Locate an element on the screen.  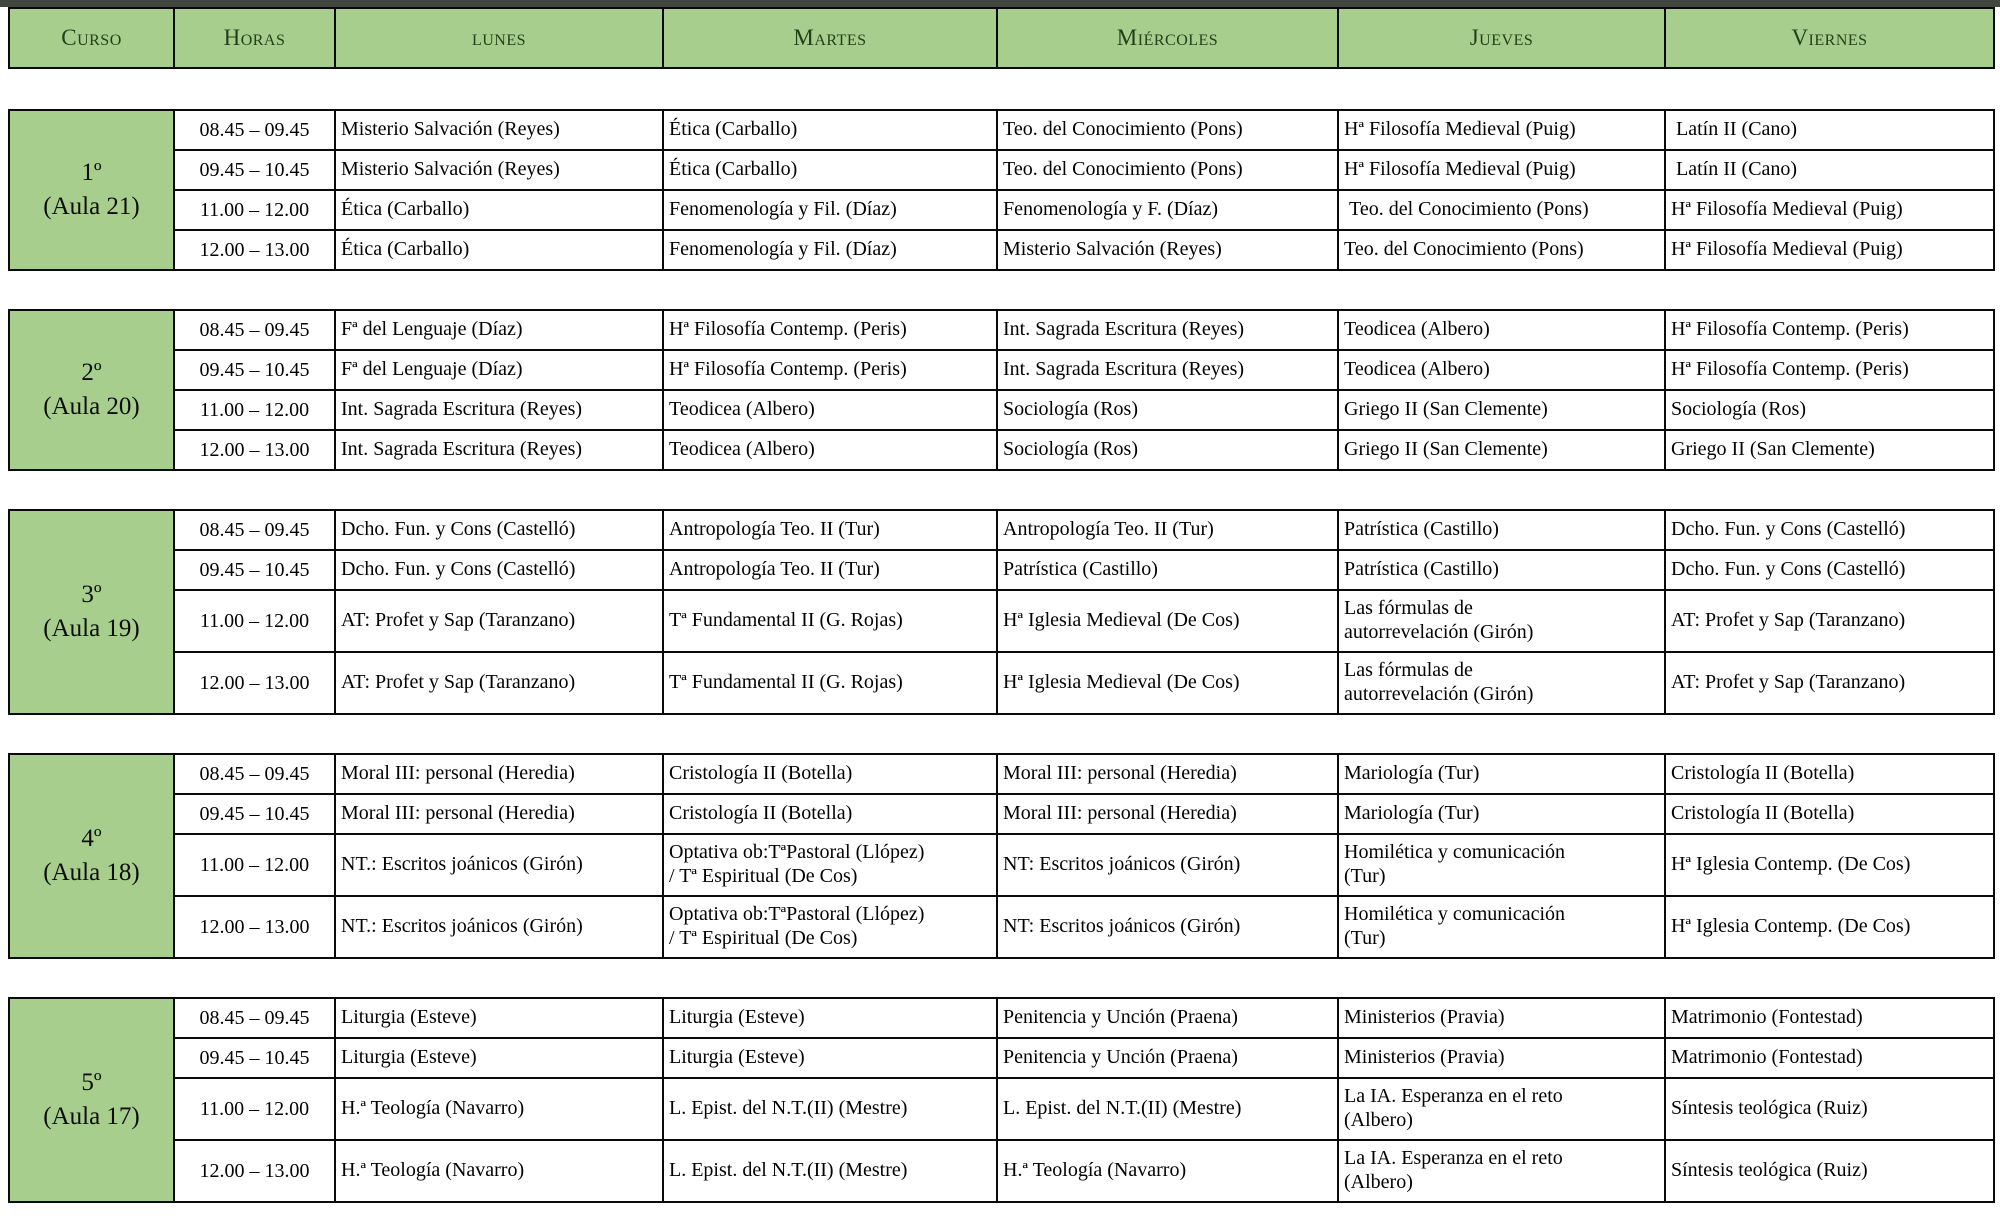
course-room-label: 5º (Aula 17) is located at coordinates (91, 1100).